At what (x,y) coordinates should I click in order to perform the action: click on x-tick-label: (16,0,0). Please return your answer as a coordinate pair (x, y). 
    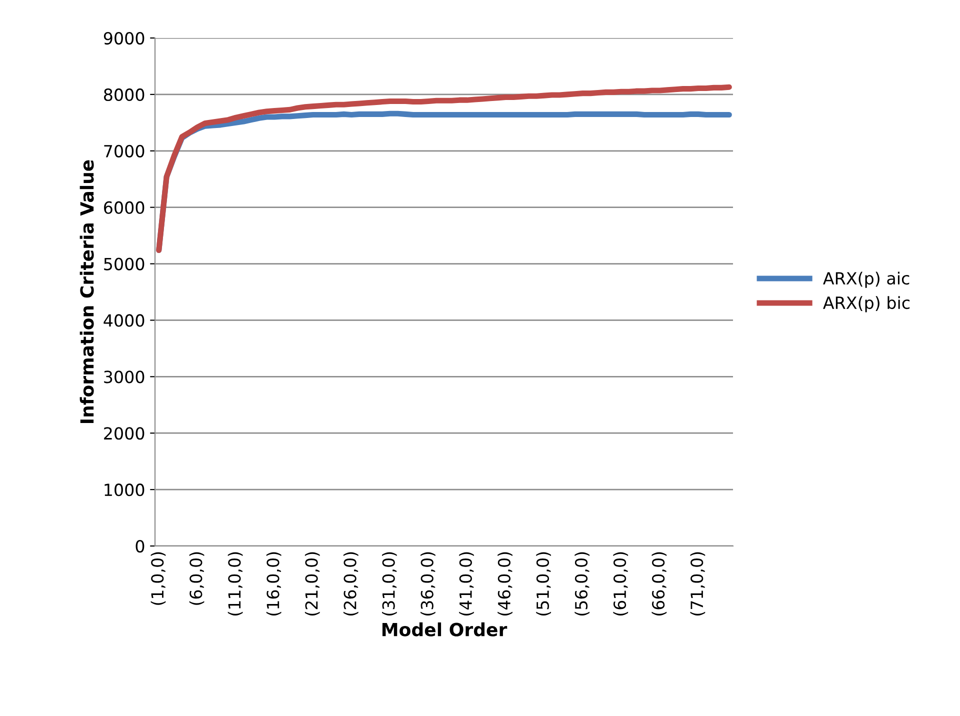
    Looking at the image, I should click on (274, 584).